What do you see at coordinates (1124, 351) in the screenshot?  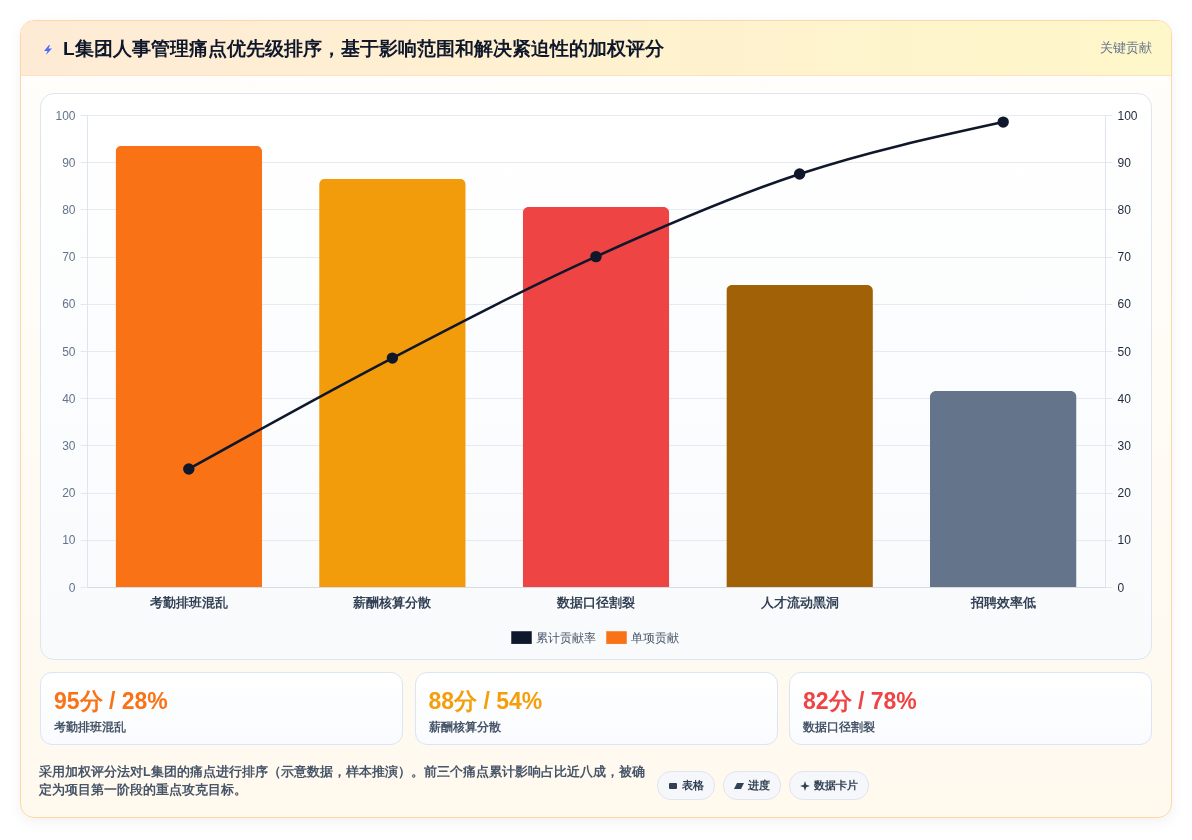 I see `y2-tick-label: 50` at bounding box center [1124, 351].